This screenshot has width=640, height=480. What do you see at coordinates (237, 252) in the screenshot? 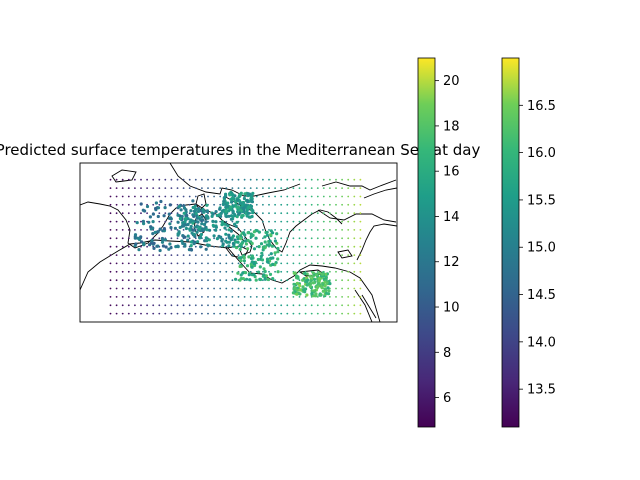
I see `coastline-sicily` at bounding box center [237, 252].